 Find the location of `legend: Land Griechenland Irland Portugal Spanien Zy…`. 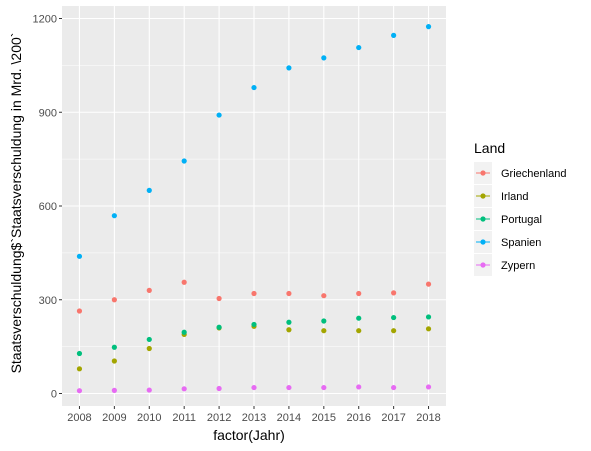

legend: Land Griechenland Irland Portugal Spanien Zy… is located at coordinates (520, 208).